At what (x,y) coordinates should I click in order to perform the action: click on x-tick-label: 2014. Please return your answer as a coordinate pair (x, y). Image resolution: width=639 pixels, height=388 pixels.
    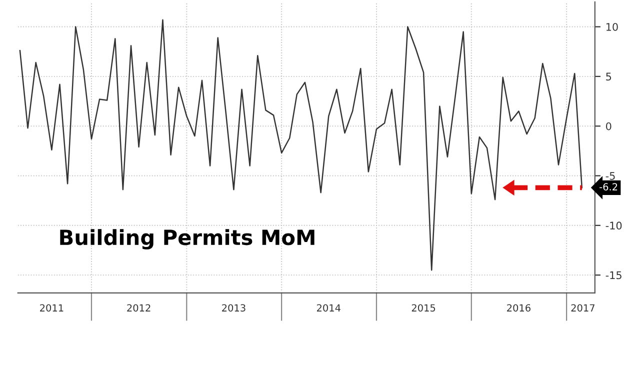
    Looking at the image, I should click on (328, 308).